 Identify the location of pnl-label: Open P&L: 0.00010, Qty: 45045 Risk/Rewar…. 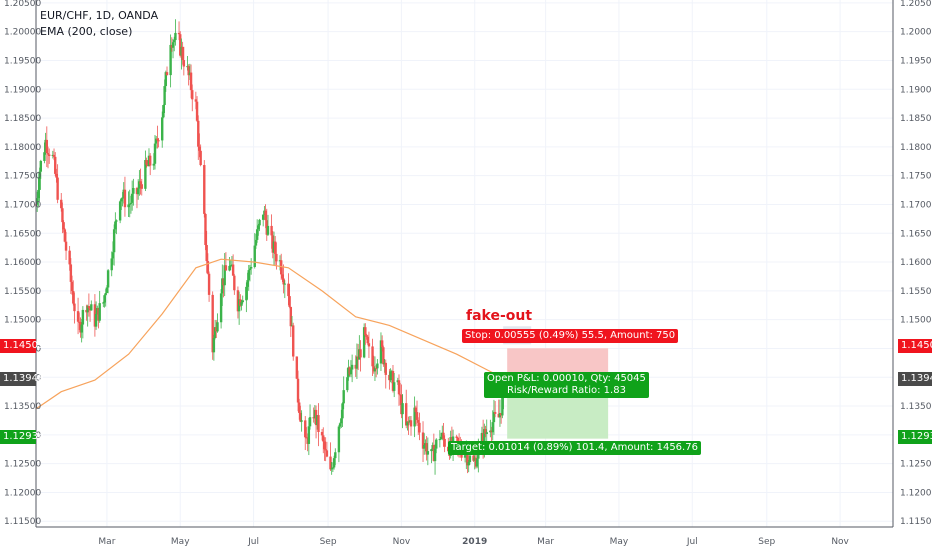
(566, 385).